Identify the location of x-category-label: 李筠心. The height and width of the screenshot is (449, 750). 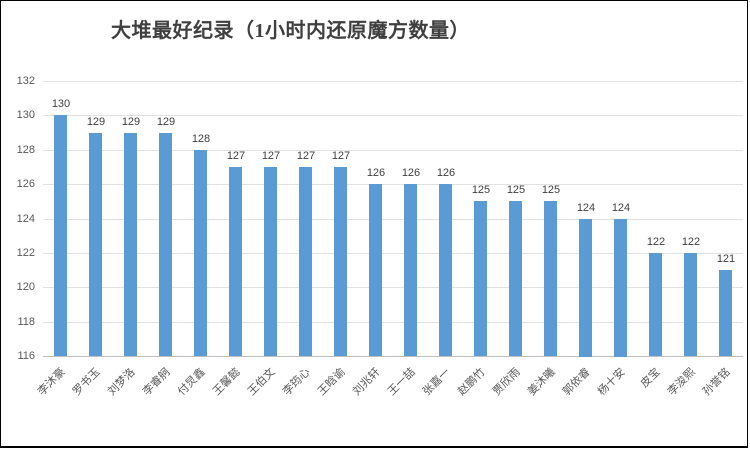
(296, 382).